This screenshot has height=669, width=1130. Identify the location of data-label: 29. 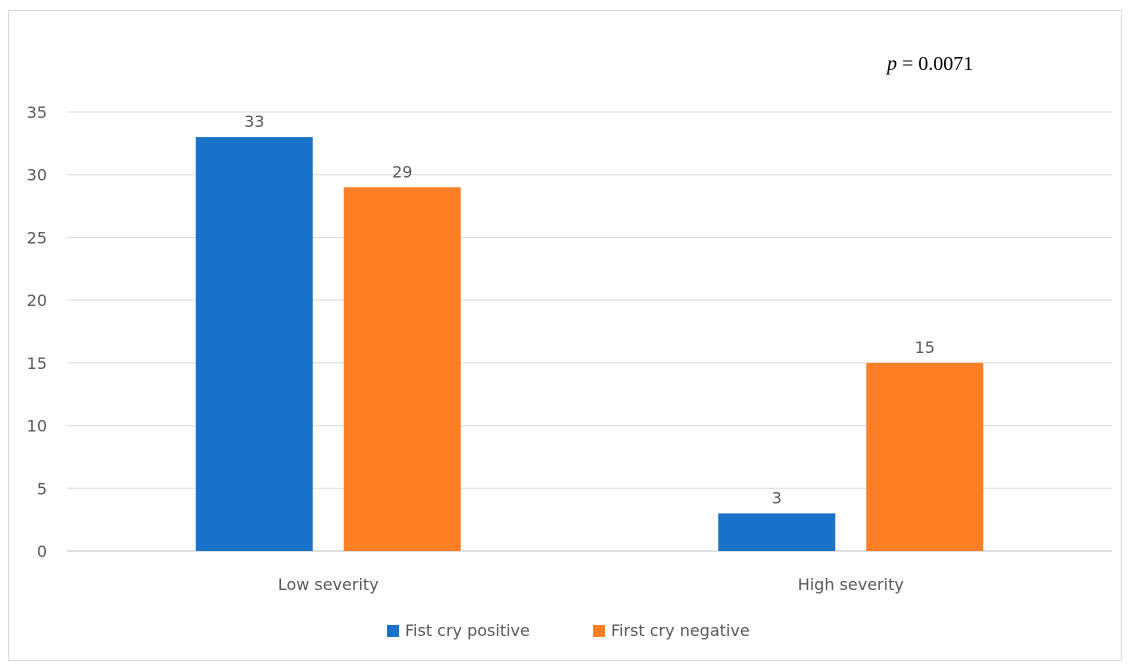
(402, 171).